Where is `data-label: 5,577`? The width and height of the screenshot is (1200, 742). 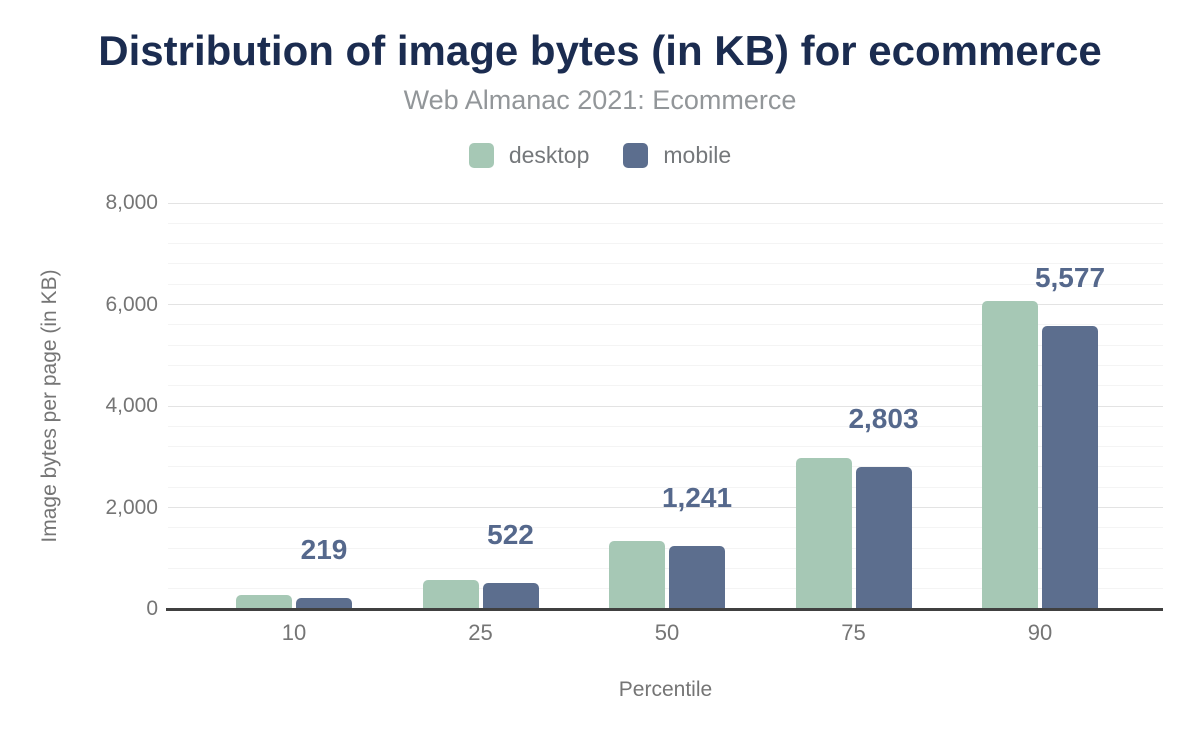
data-label: 5,577 is located at coordinates (1070, 277).